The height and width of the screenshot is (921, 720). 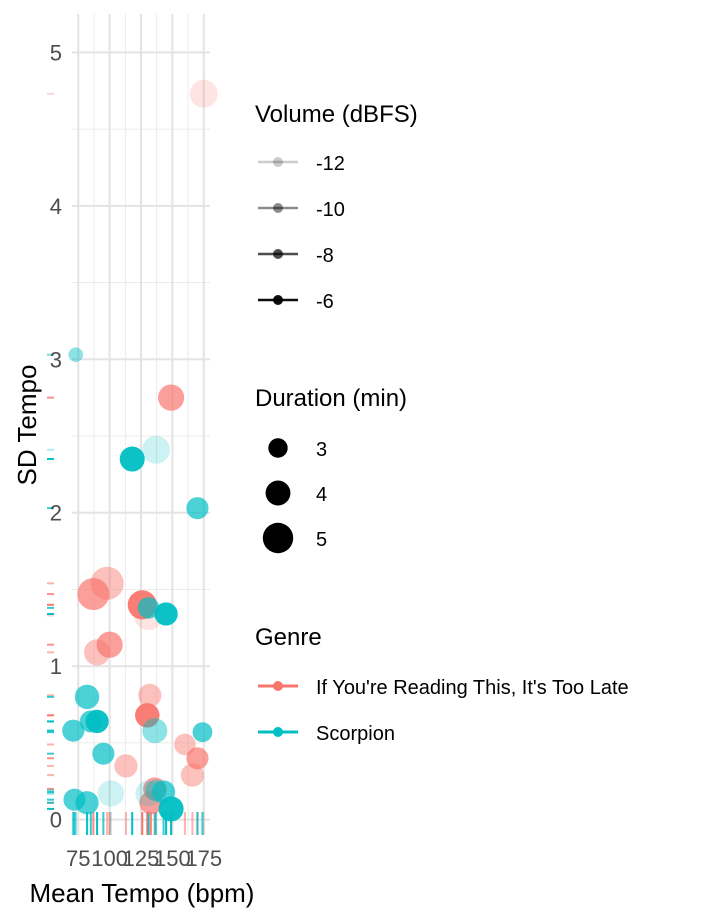 I want to click on legend-volume-label: -6, so click(x=325, y=302).